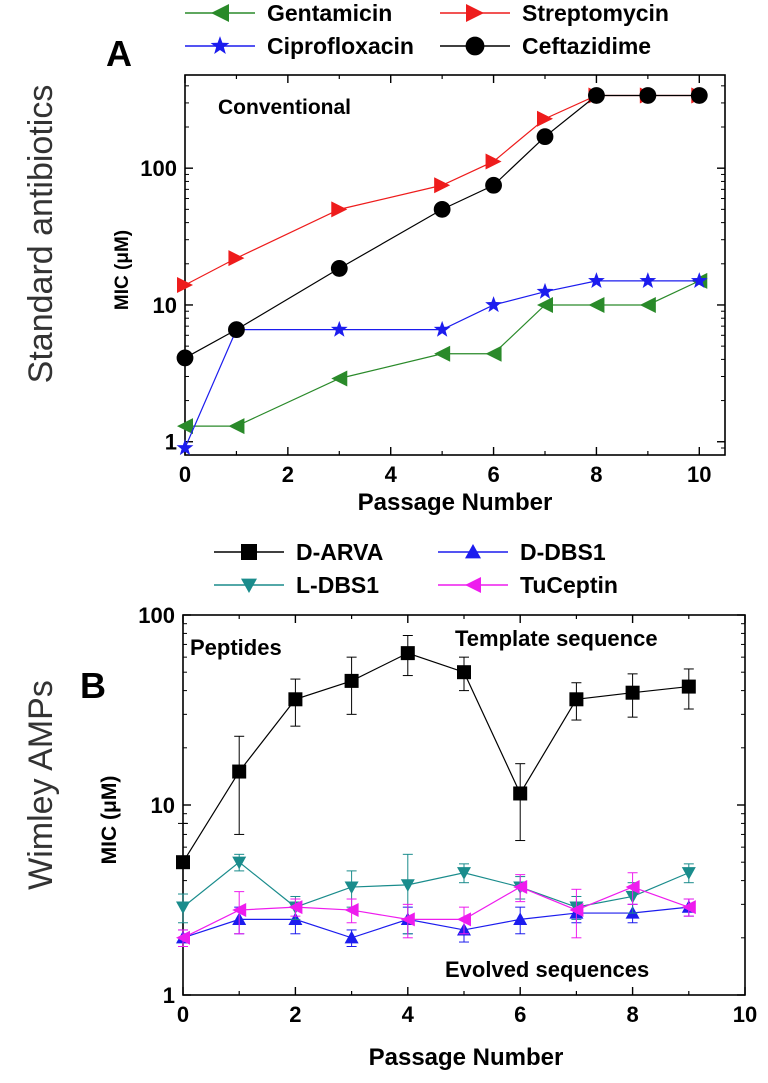 The width and height of the screenshot is (768, 1083). Describe the element at coordinates (41, 234) in the screenshot. I see `panel-a-side-label: Standard antibiotics` at that location.